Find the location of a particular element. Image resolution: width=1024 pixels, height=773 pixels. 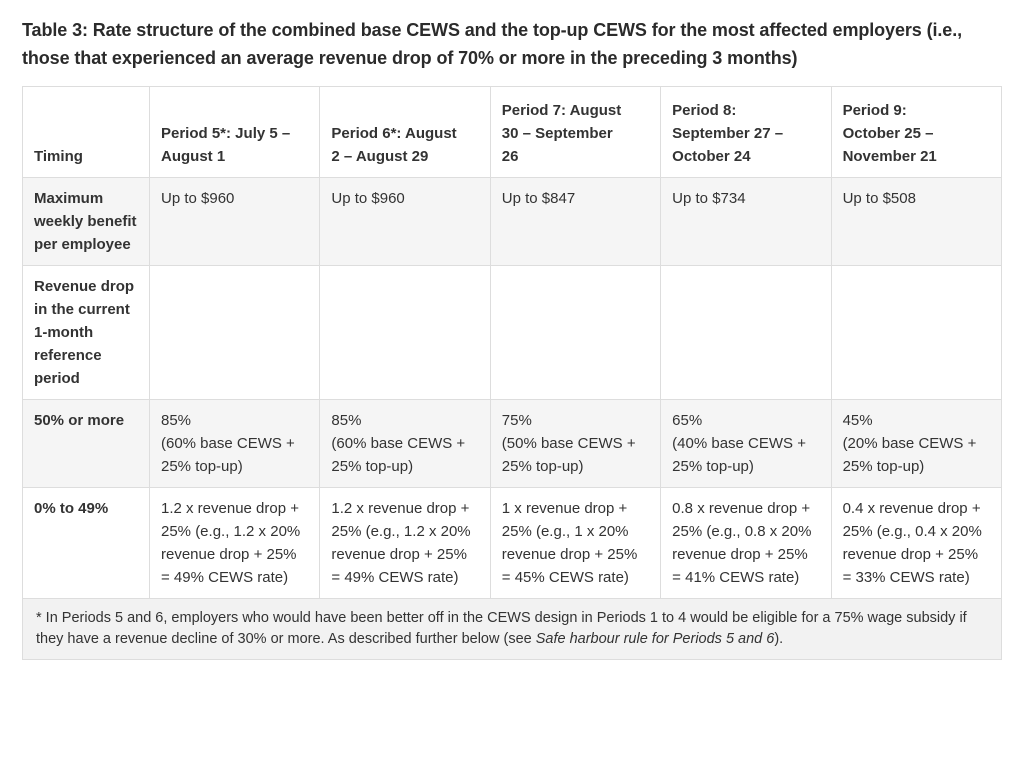

footnote-text-after: ). is located at coordinates (779, 639).